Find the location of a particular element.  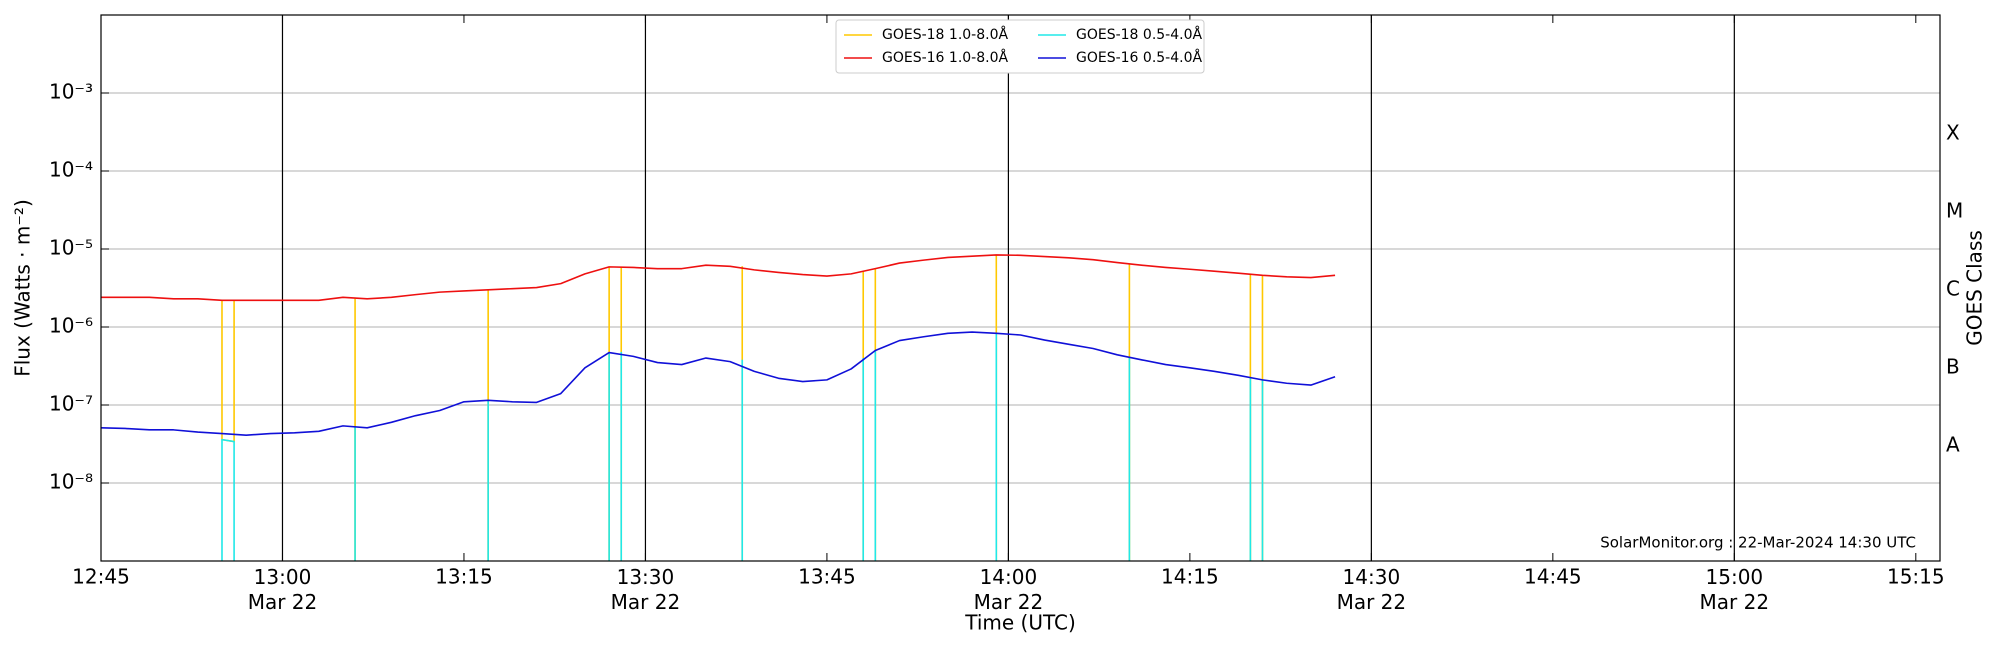

x-tick-label: 14:00 Mar 22 is located at coordinates (1009, 589).